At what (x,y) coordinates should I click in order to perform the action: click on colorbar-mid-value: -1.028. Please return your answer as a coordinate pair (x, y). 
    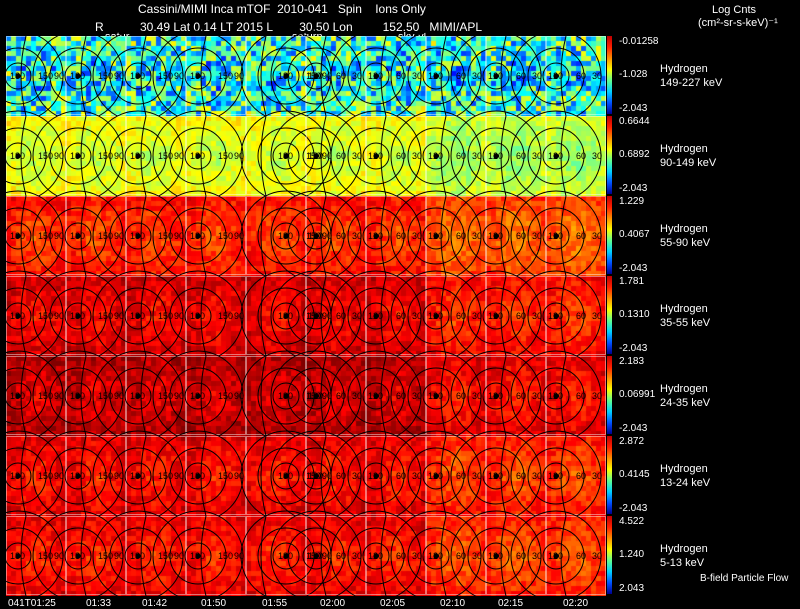
    Looking at the image, I should click on (633, 74).